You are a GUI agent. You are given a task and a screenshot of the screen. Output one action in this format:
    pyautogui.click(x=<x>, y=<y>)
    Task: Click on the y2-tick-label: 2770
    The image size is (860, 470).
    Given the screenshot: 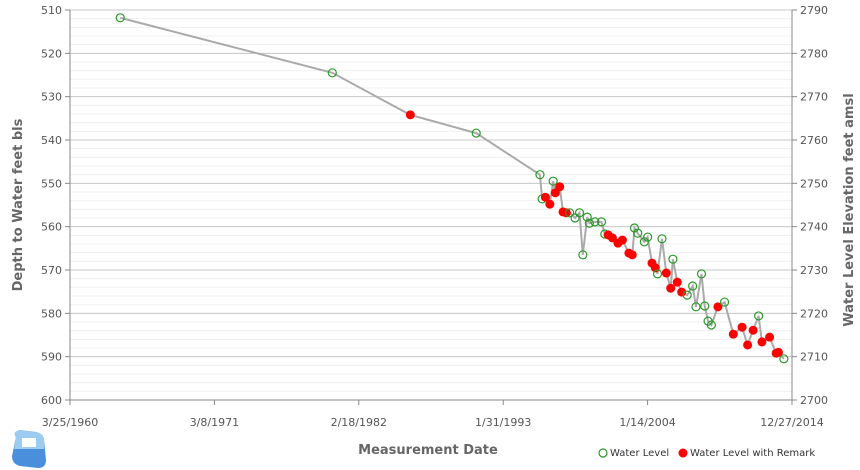 What is the action you would take?
    pyautogui.click(x=814, y=97)
    